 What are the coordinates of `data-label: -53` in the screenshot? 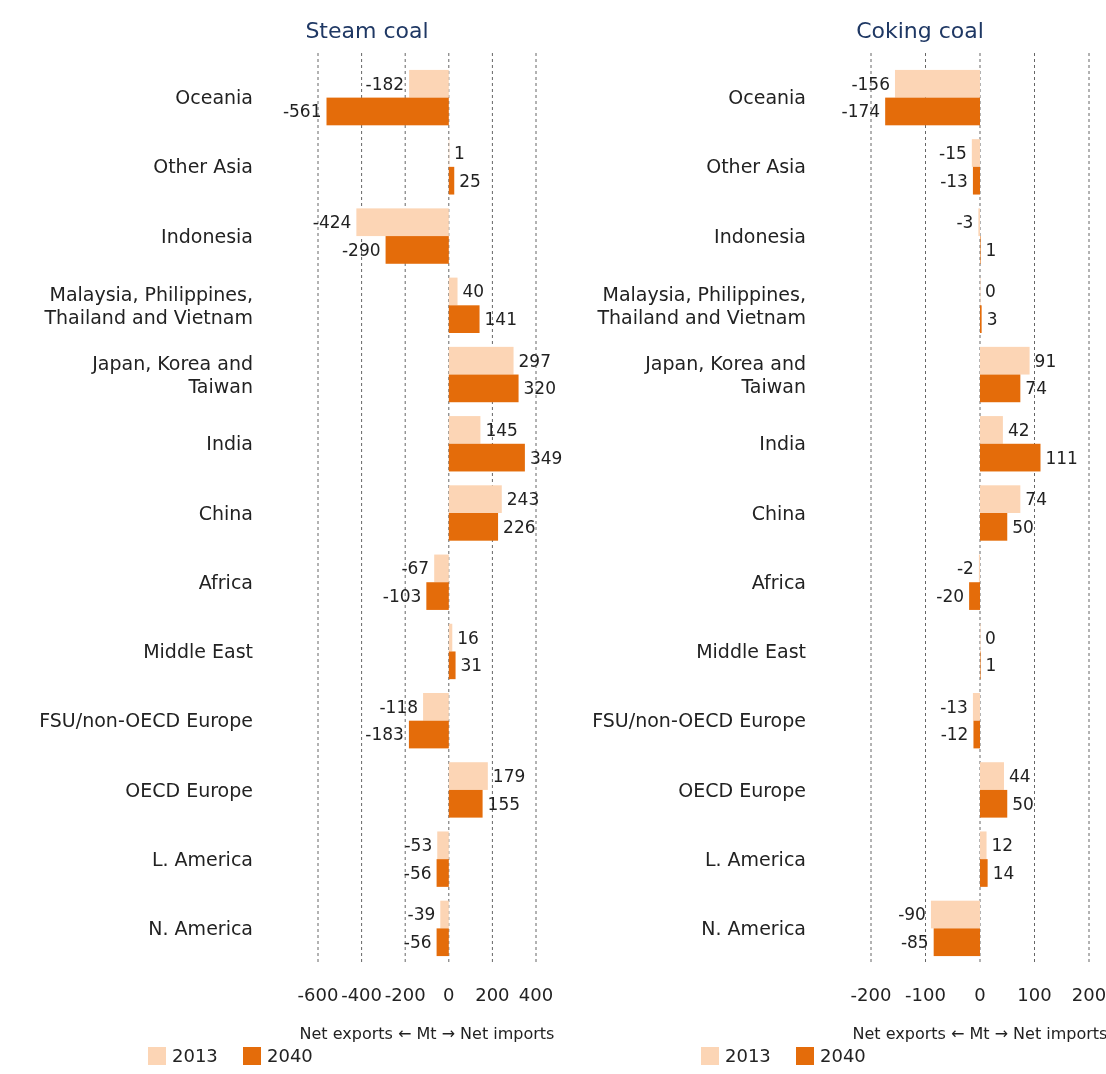 It's located at (418, 845).